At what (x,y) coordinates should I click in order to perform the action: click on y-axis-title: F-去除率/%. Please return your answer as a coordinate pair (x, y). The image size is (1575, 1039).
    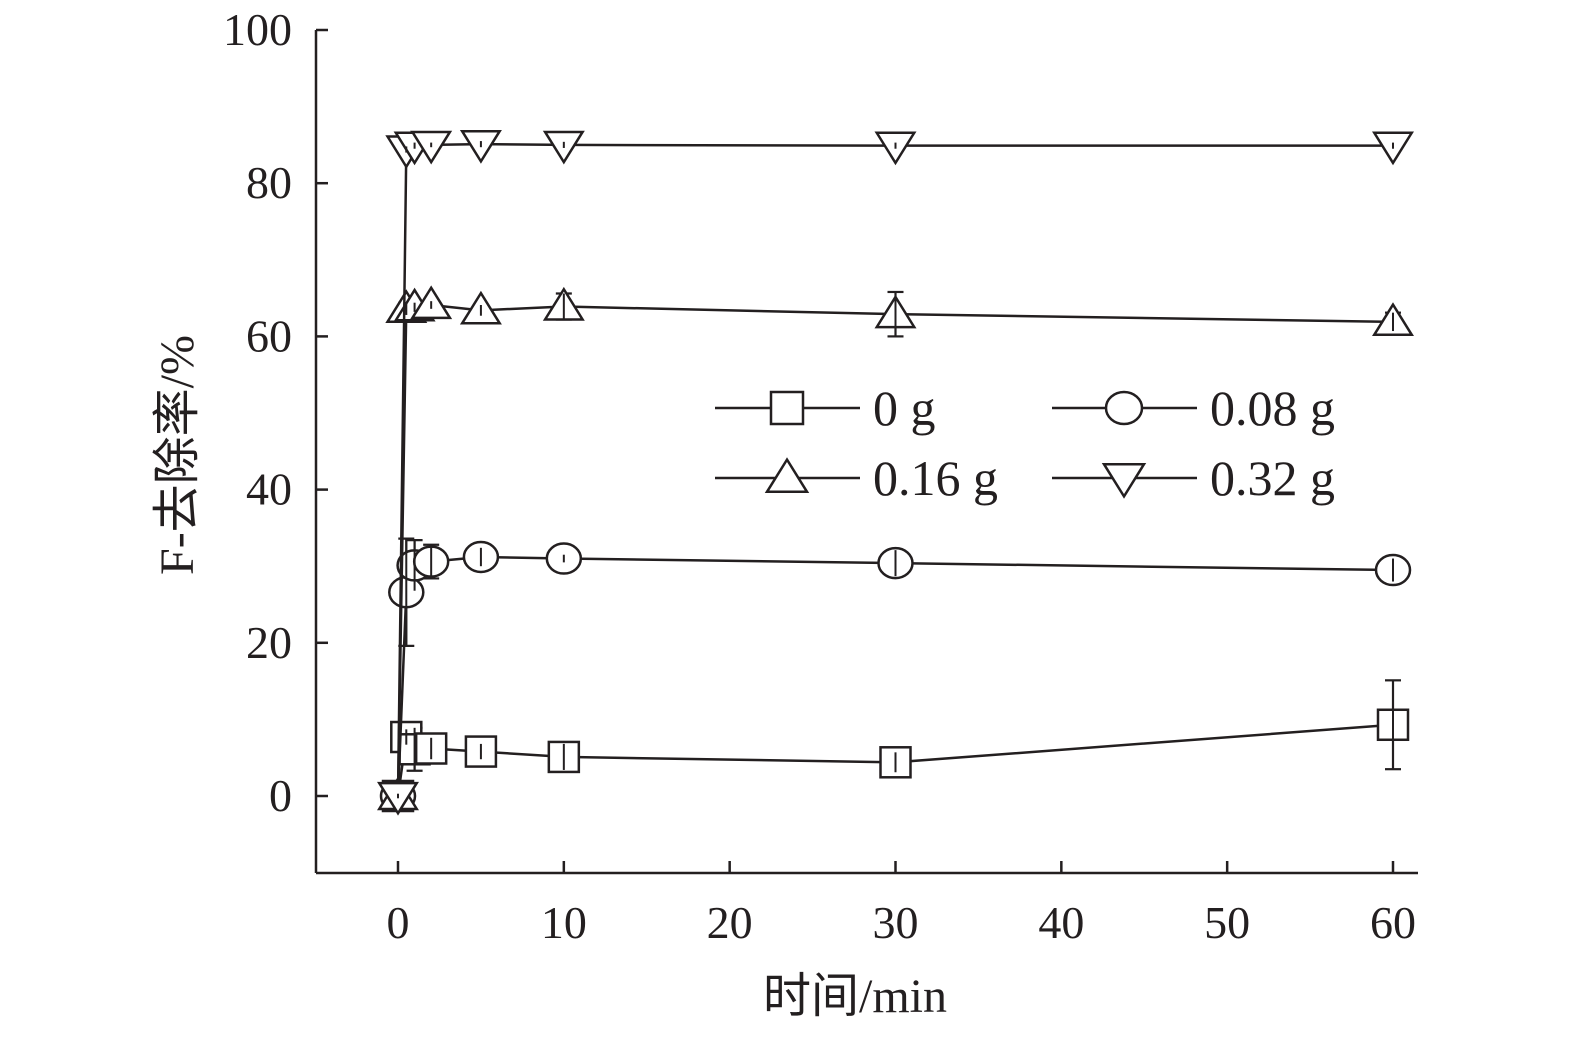
    Looking at the image, I should click on (177, 455).